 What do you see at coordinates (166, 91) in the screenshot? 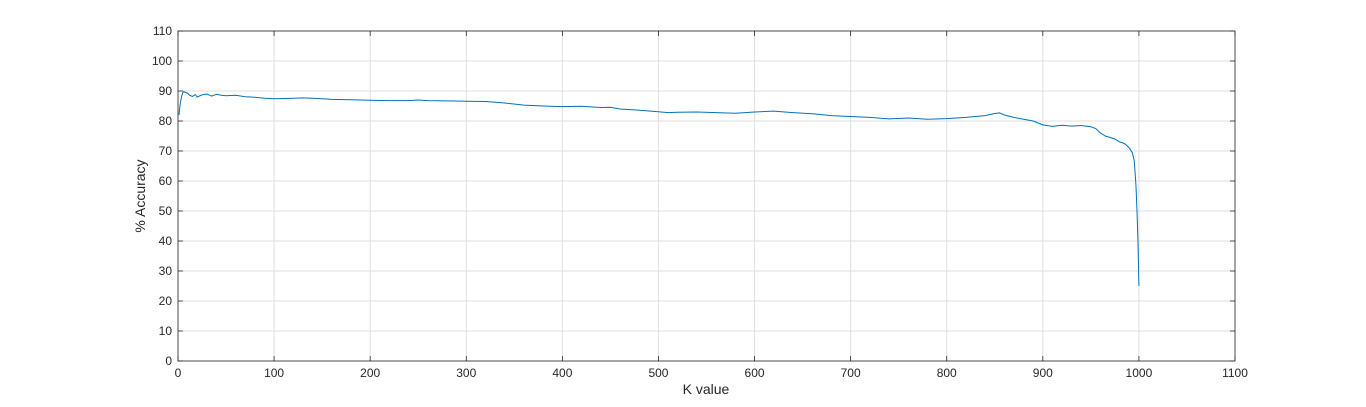
I see `y-tick-label: 90` at bounding box center [166, 91].